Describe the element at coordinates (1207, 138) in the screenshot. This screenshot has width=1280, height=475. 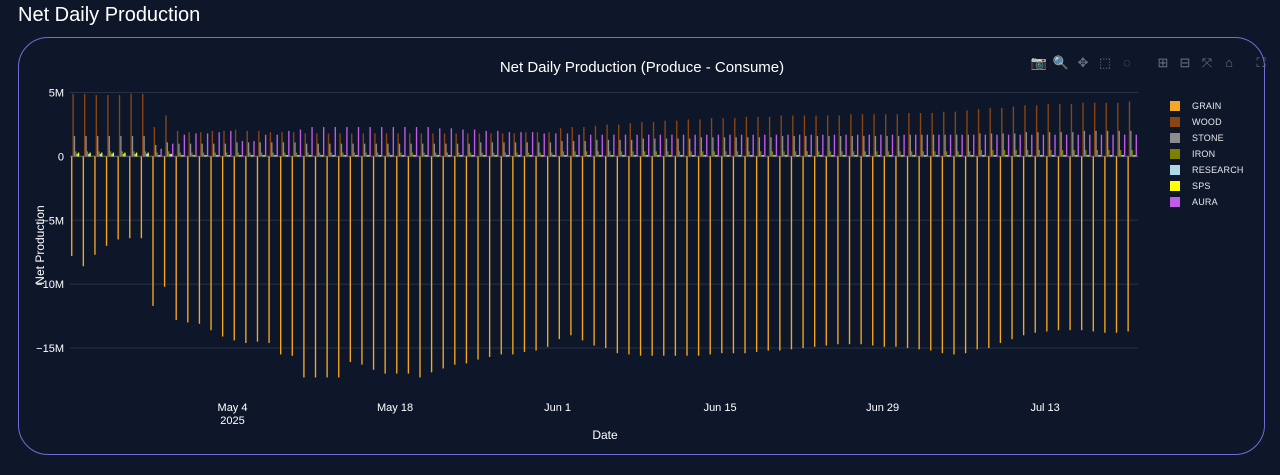
I see `legend-item-stone: STONE` at that location.